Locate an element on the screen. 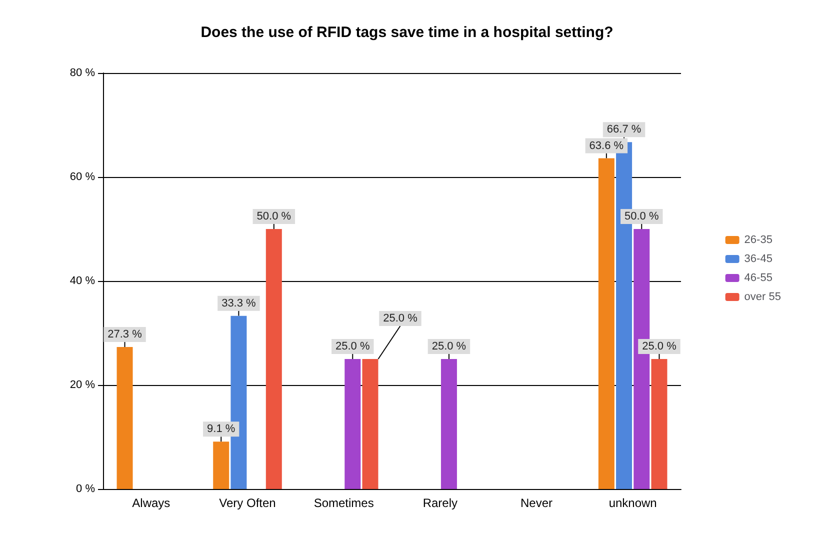 The width and height of the screenshot is (814, 537). legend-label: 36-45 is located at coordinates (758, 259).